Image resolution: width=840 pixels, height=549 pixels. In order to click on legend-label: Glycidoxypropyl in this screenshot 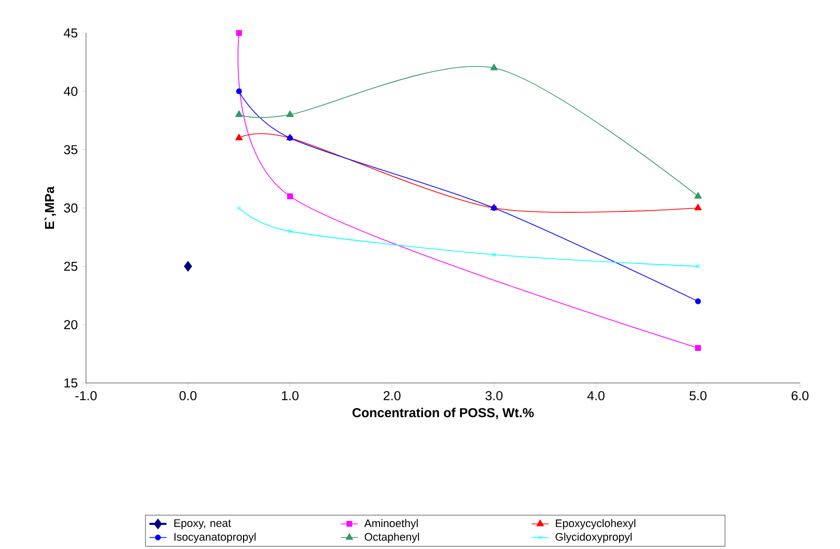, I will do `click(594, 537)`.